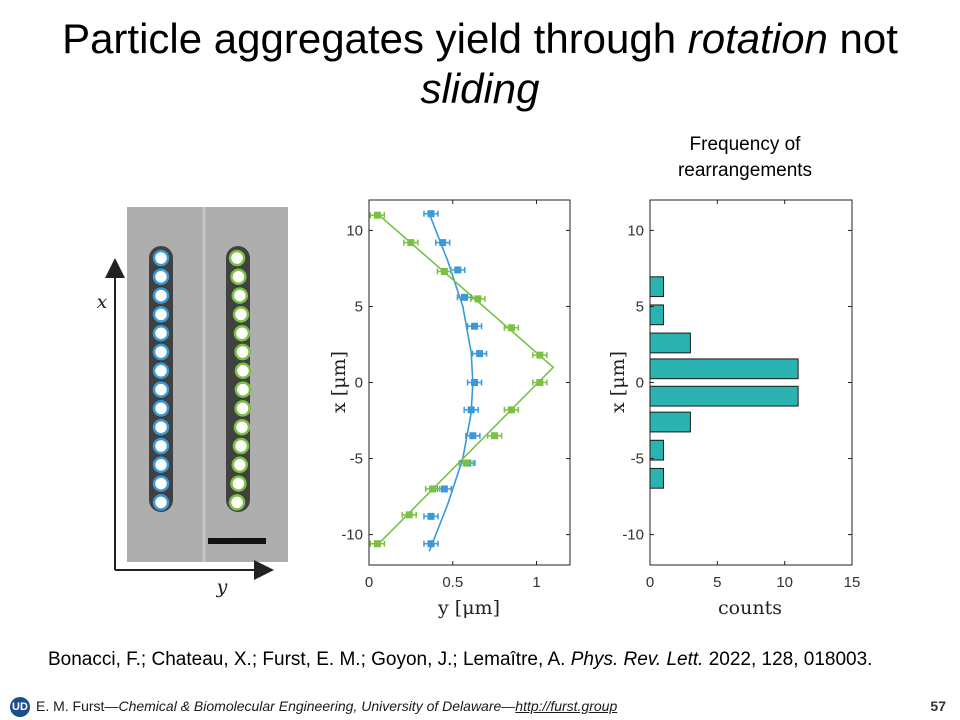  I want to click on green-particle-chain, so click(239, 379).